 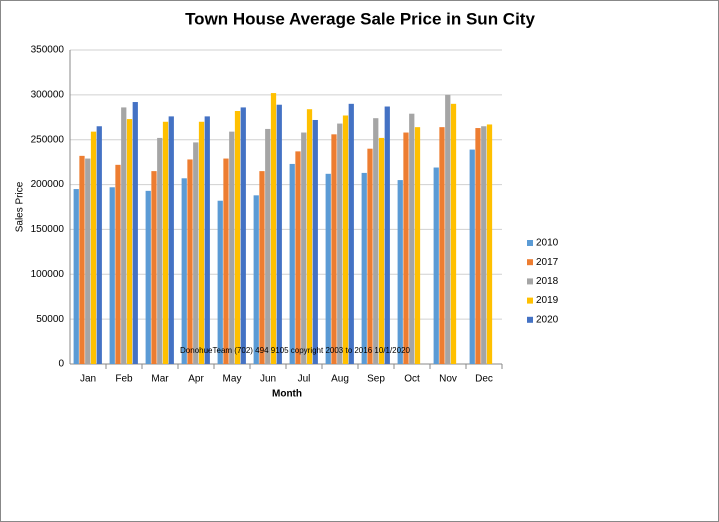 What do you see at coordinates (124, 379) in the screenshot?
I see `x-tick-label: Feb` at bounding box center [124, 379].